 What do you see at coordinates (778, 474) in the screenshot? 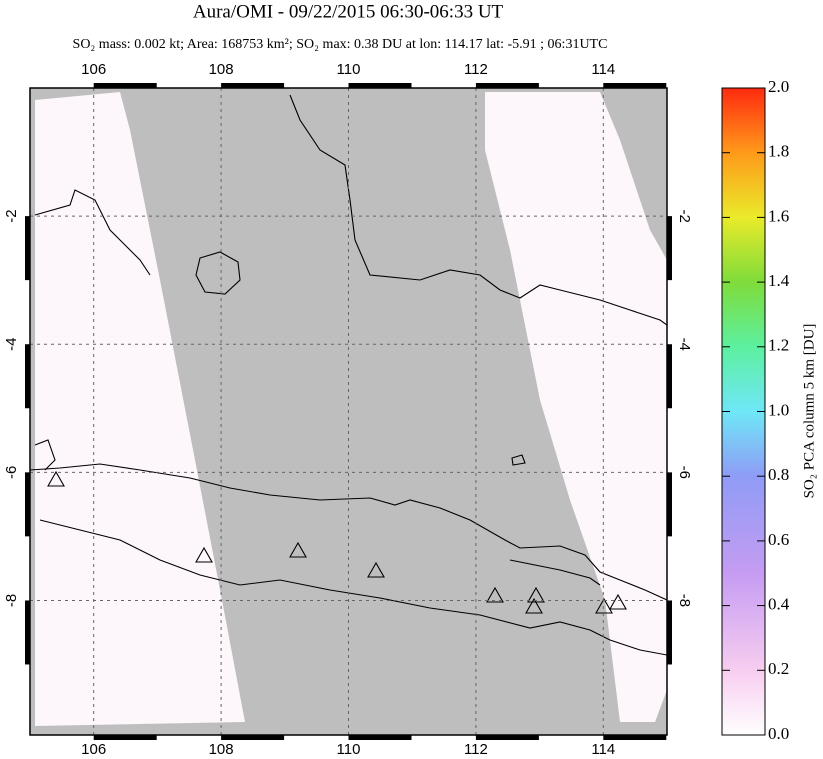
I see `colorbar-tick-label: 0.8` at bounding box center [778, 474].